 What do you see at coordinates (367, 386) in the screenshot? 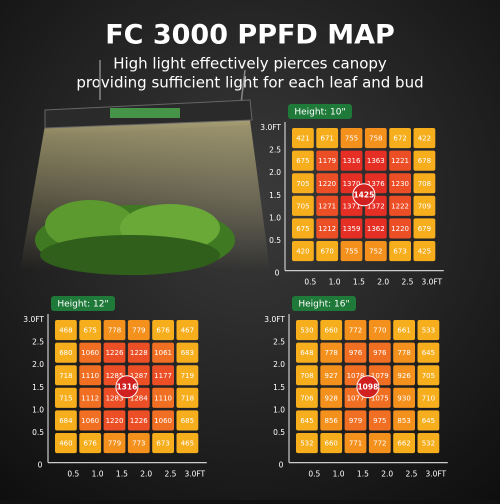
I see `peak-value: 1098` at bounding box center [367, 386].